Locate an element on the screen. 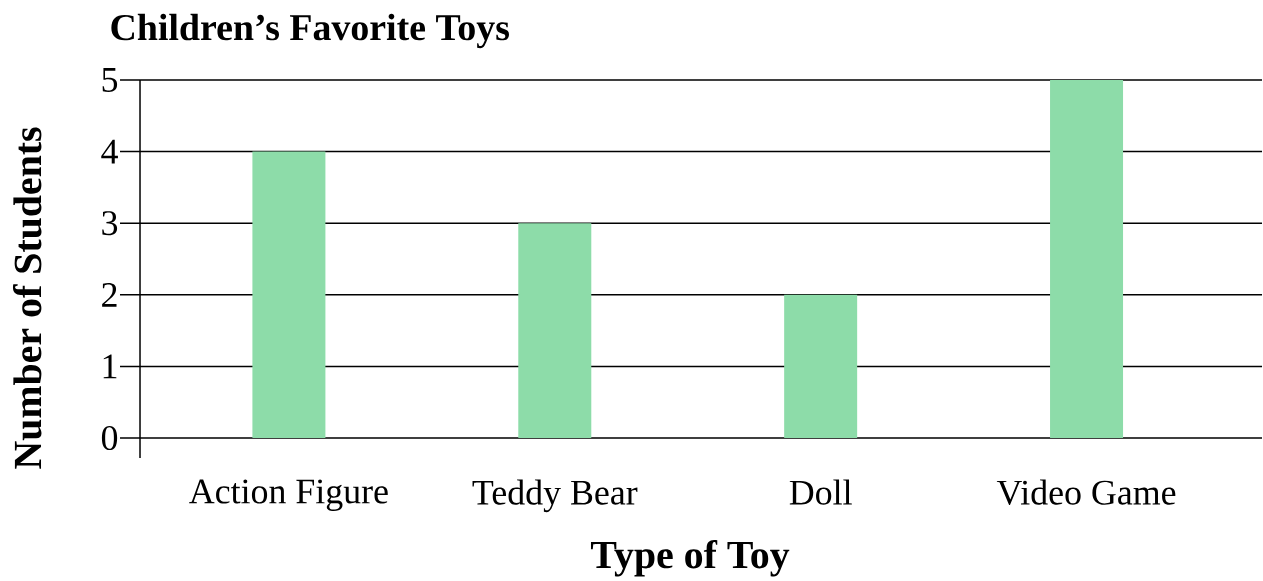 The image size is (1263, 581). y-axis-title: Number of Students is located at coordinates (27, 298).